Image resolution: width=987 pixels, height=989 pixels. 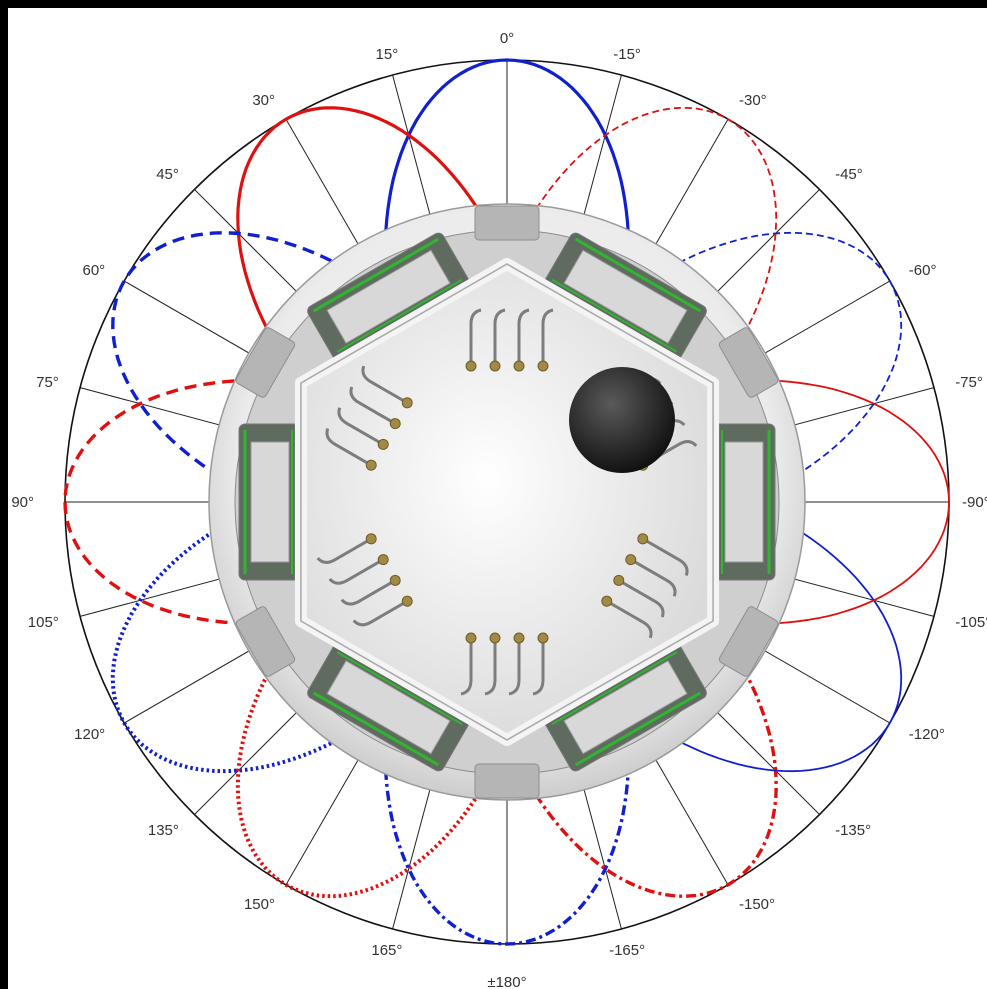 I want to click on angle-label: -90°, so click(x=974, y=502).